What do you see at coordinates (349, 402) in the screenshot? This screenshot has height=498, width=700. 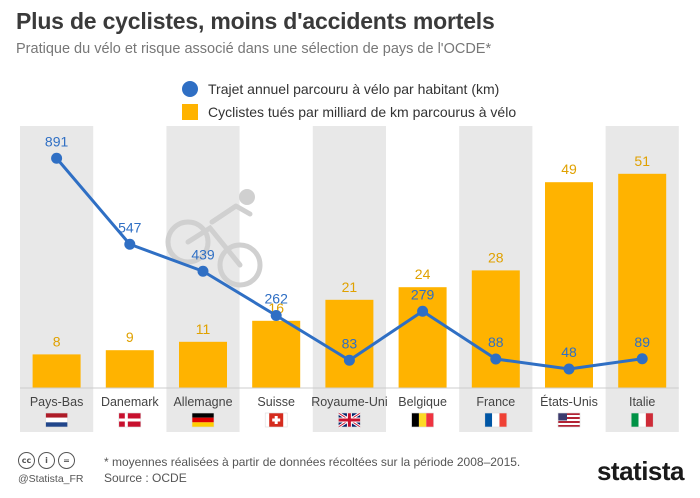 I see `category-label: Royaume-Uni` at bounding box center [349, 402].